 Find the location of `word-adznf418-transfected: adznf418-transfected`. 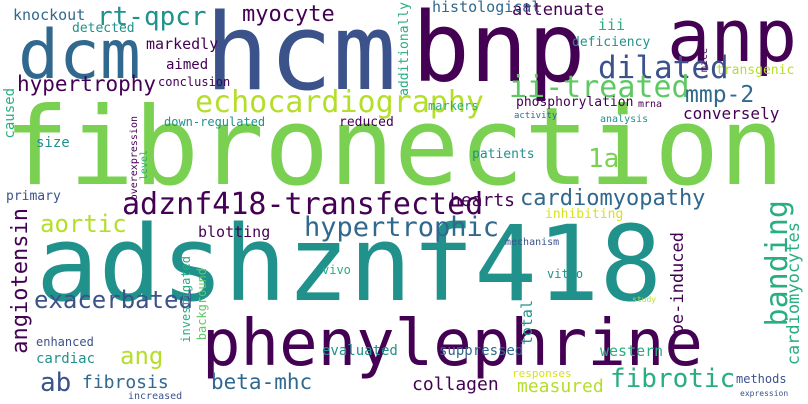

word-adznf418-transfected: adznf418-transfected is located at coordinates (303, 204).